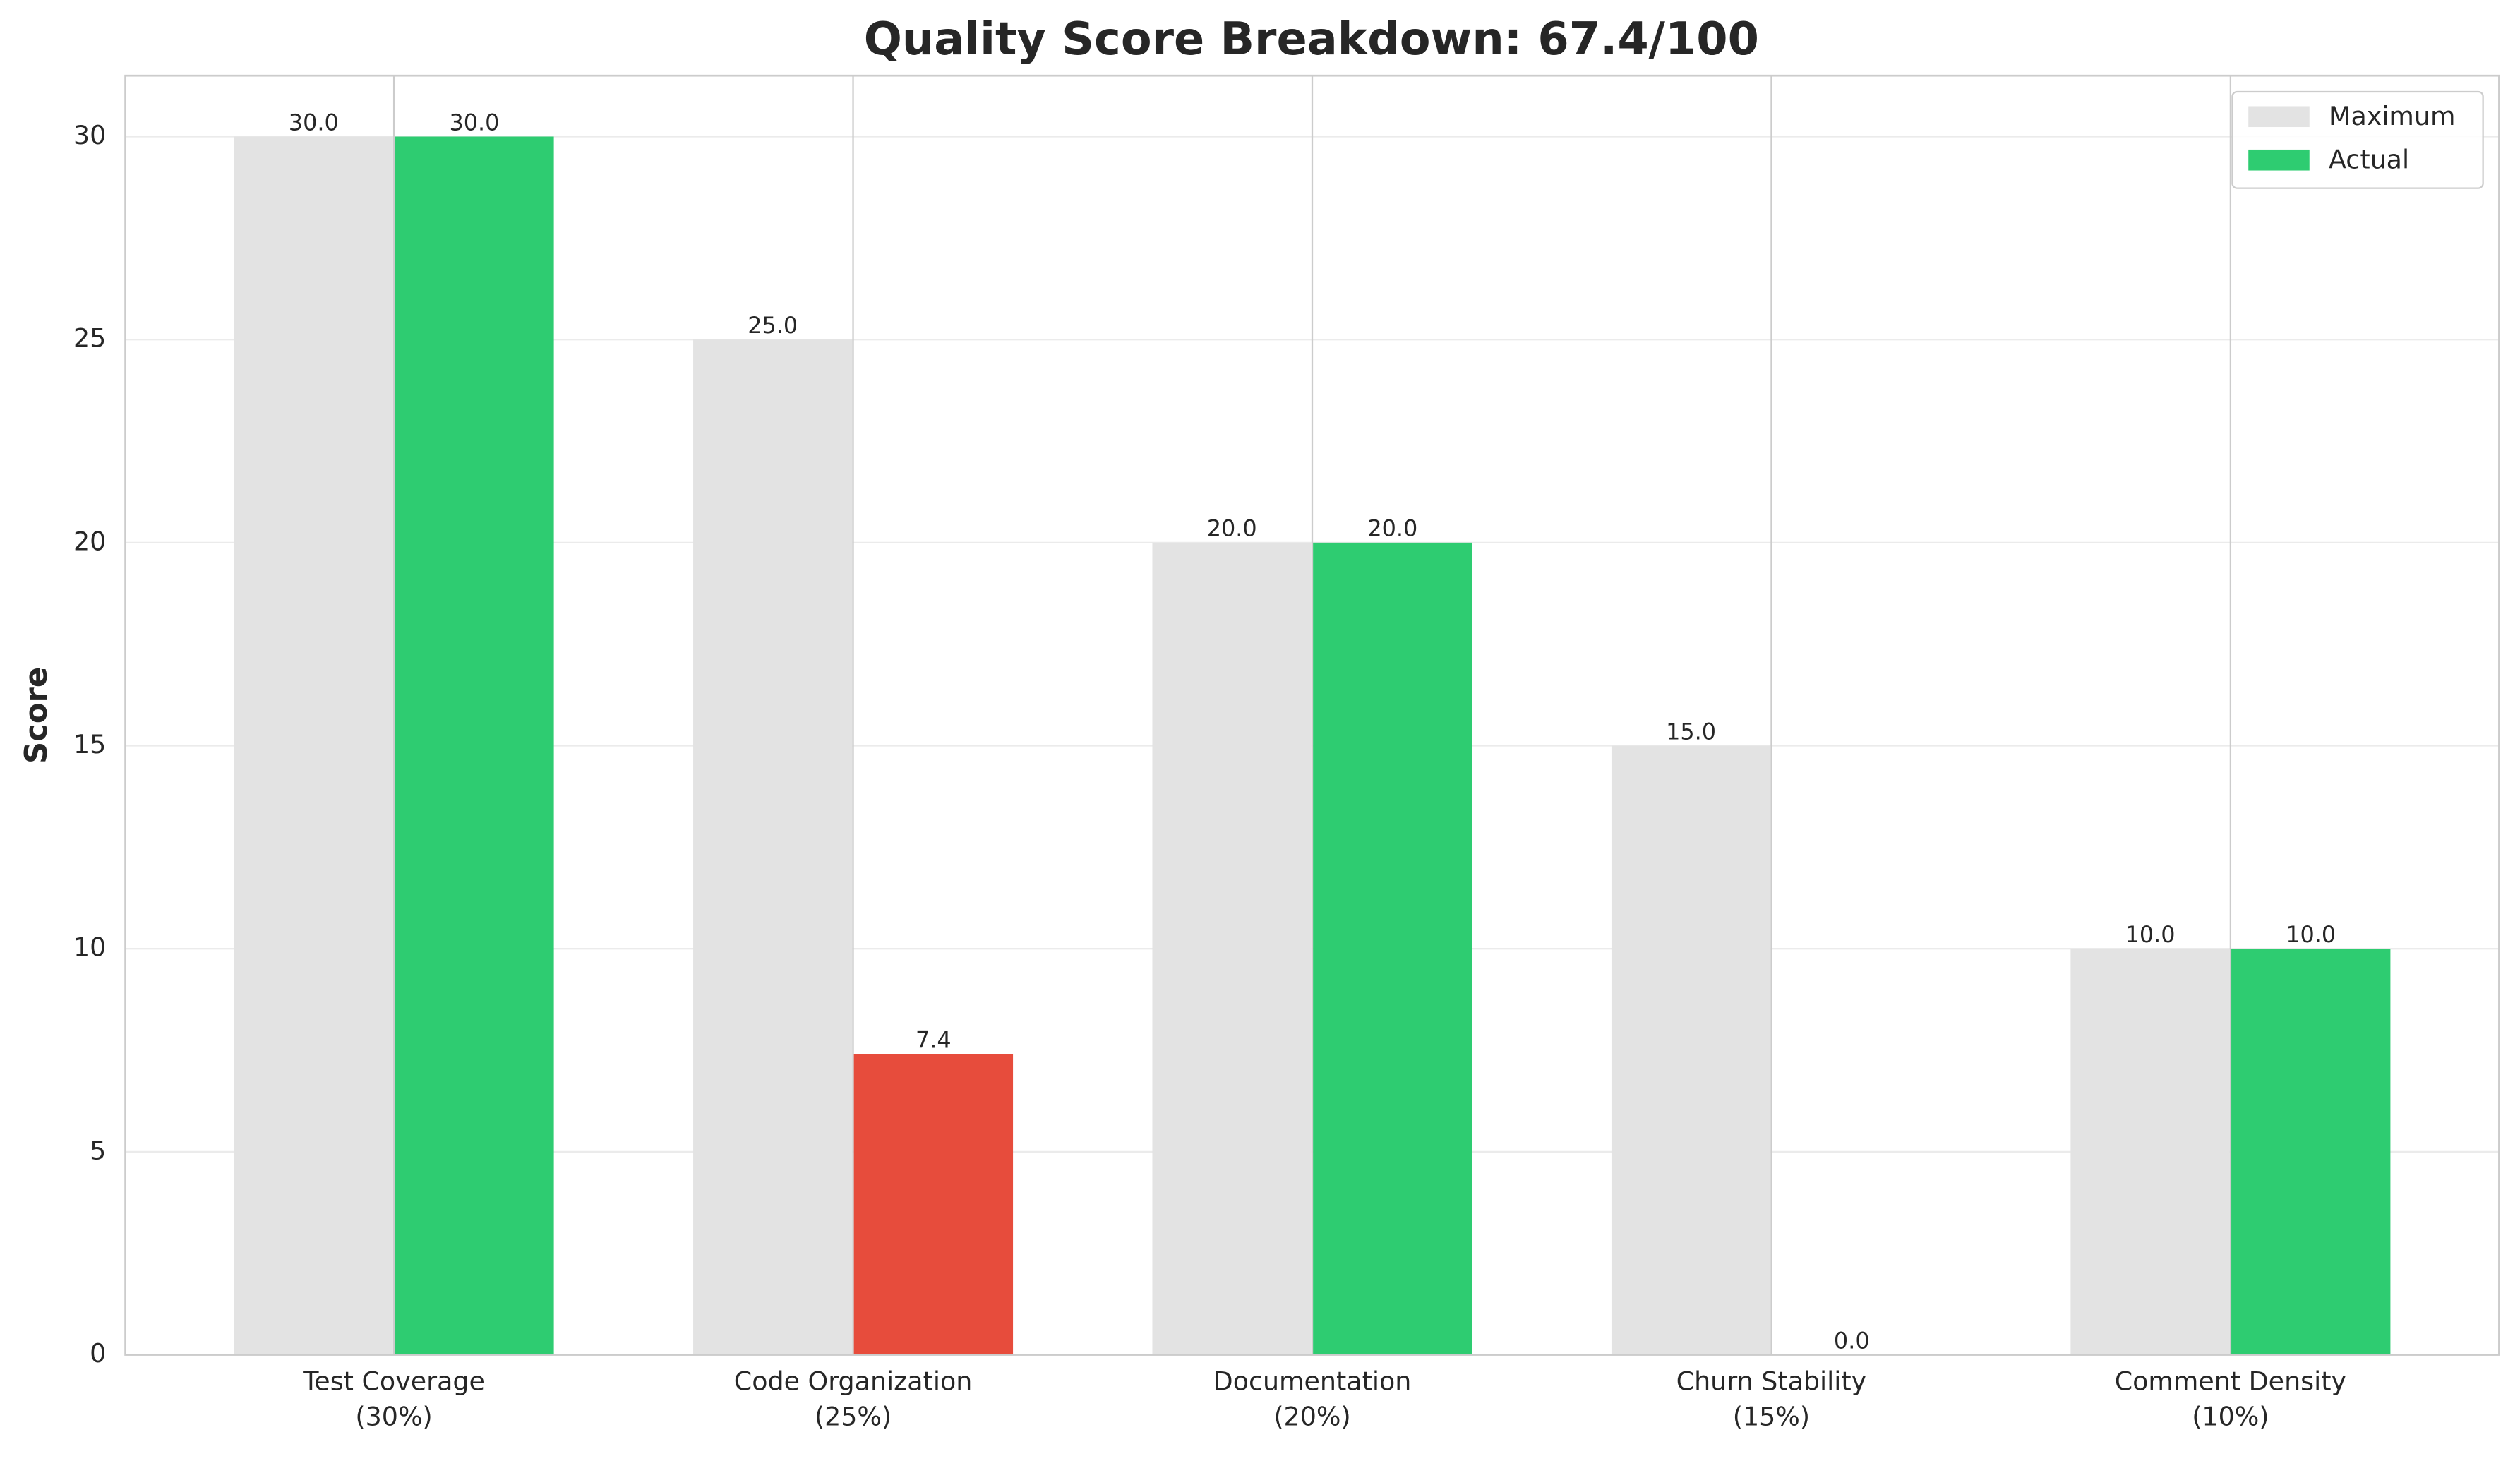 The width and height of the screenshot is (2520, 1461). I want to click on y-tick-label: 20, so click(90, 541).